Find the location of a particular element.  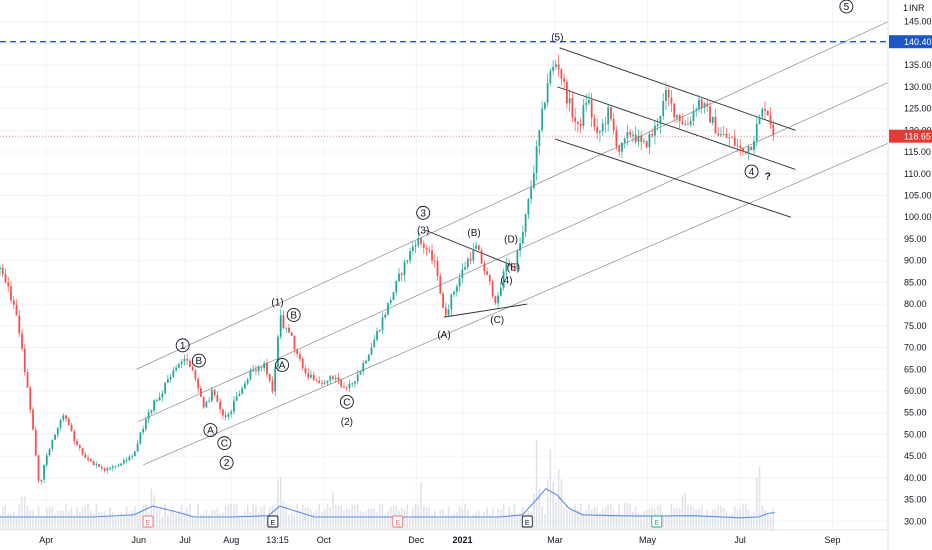

wave-label-circle is located at coordinates (846, 7).